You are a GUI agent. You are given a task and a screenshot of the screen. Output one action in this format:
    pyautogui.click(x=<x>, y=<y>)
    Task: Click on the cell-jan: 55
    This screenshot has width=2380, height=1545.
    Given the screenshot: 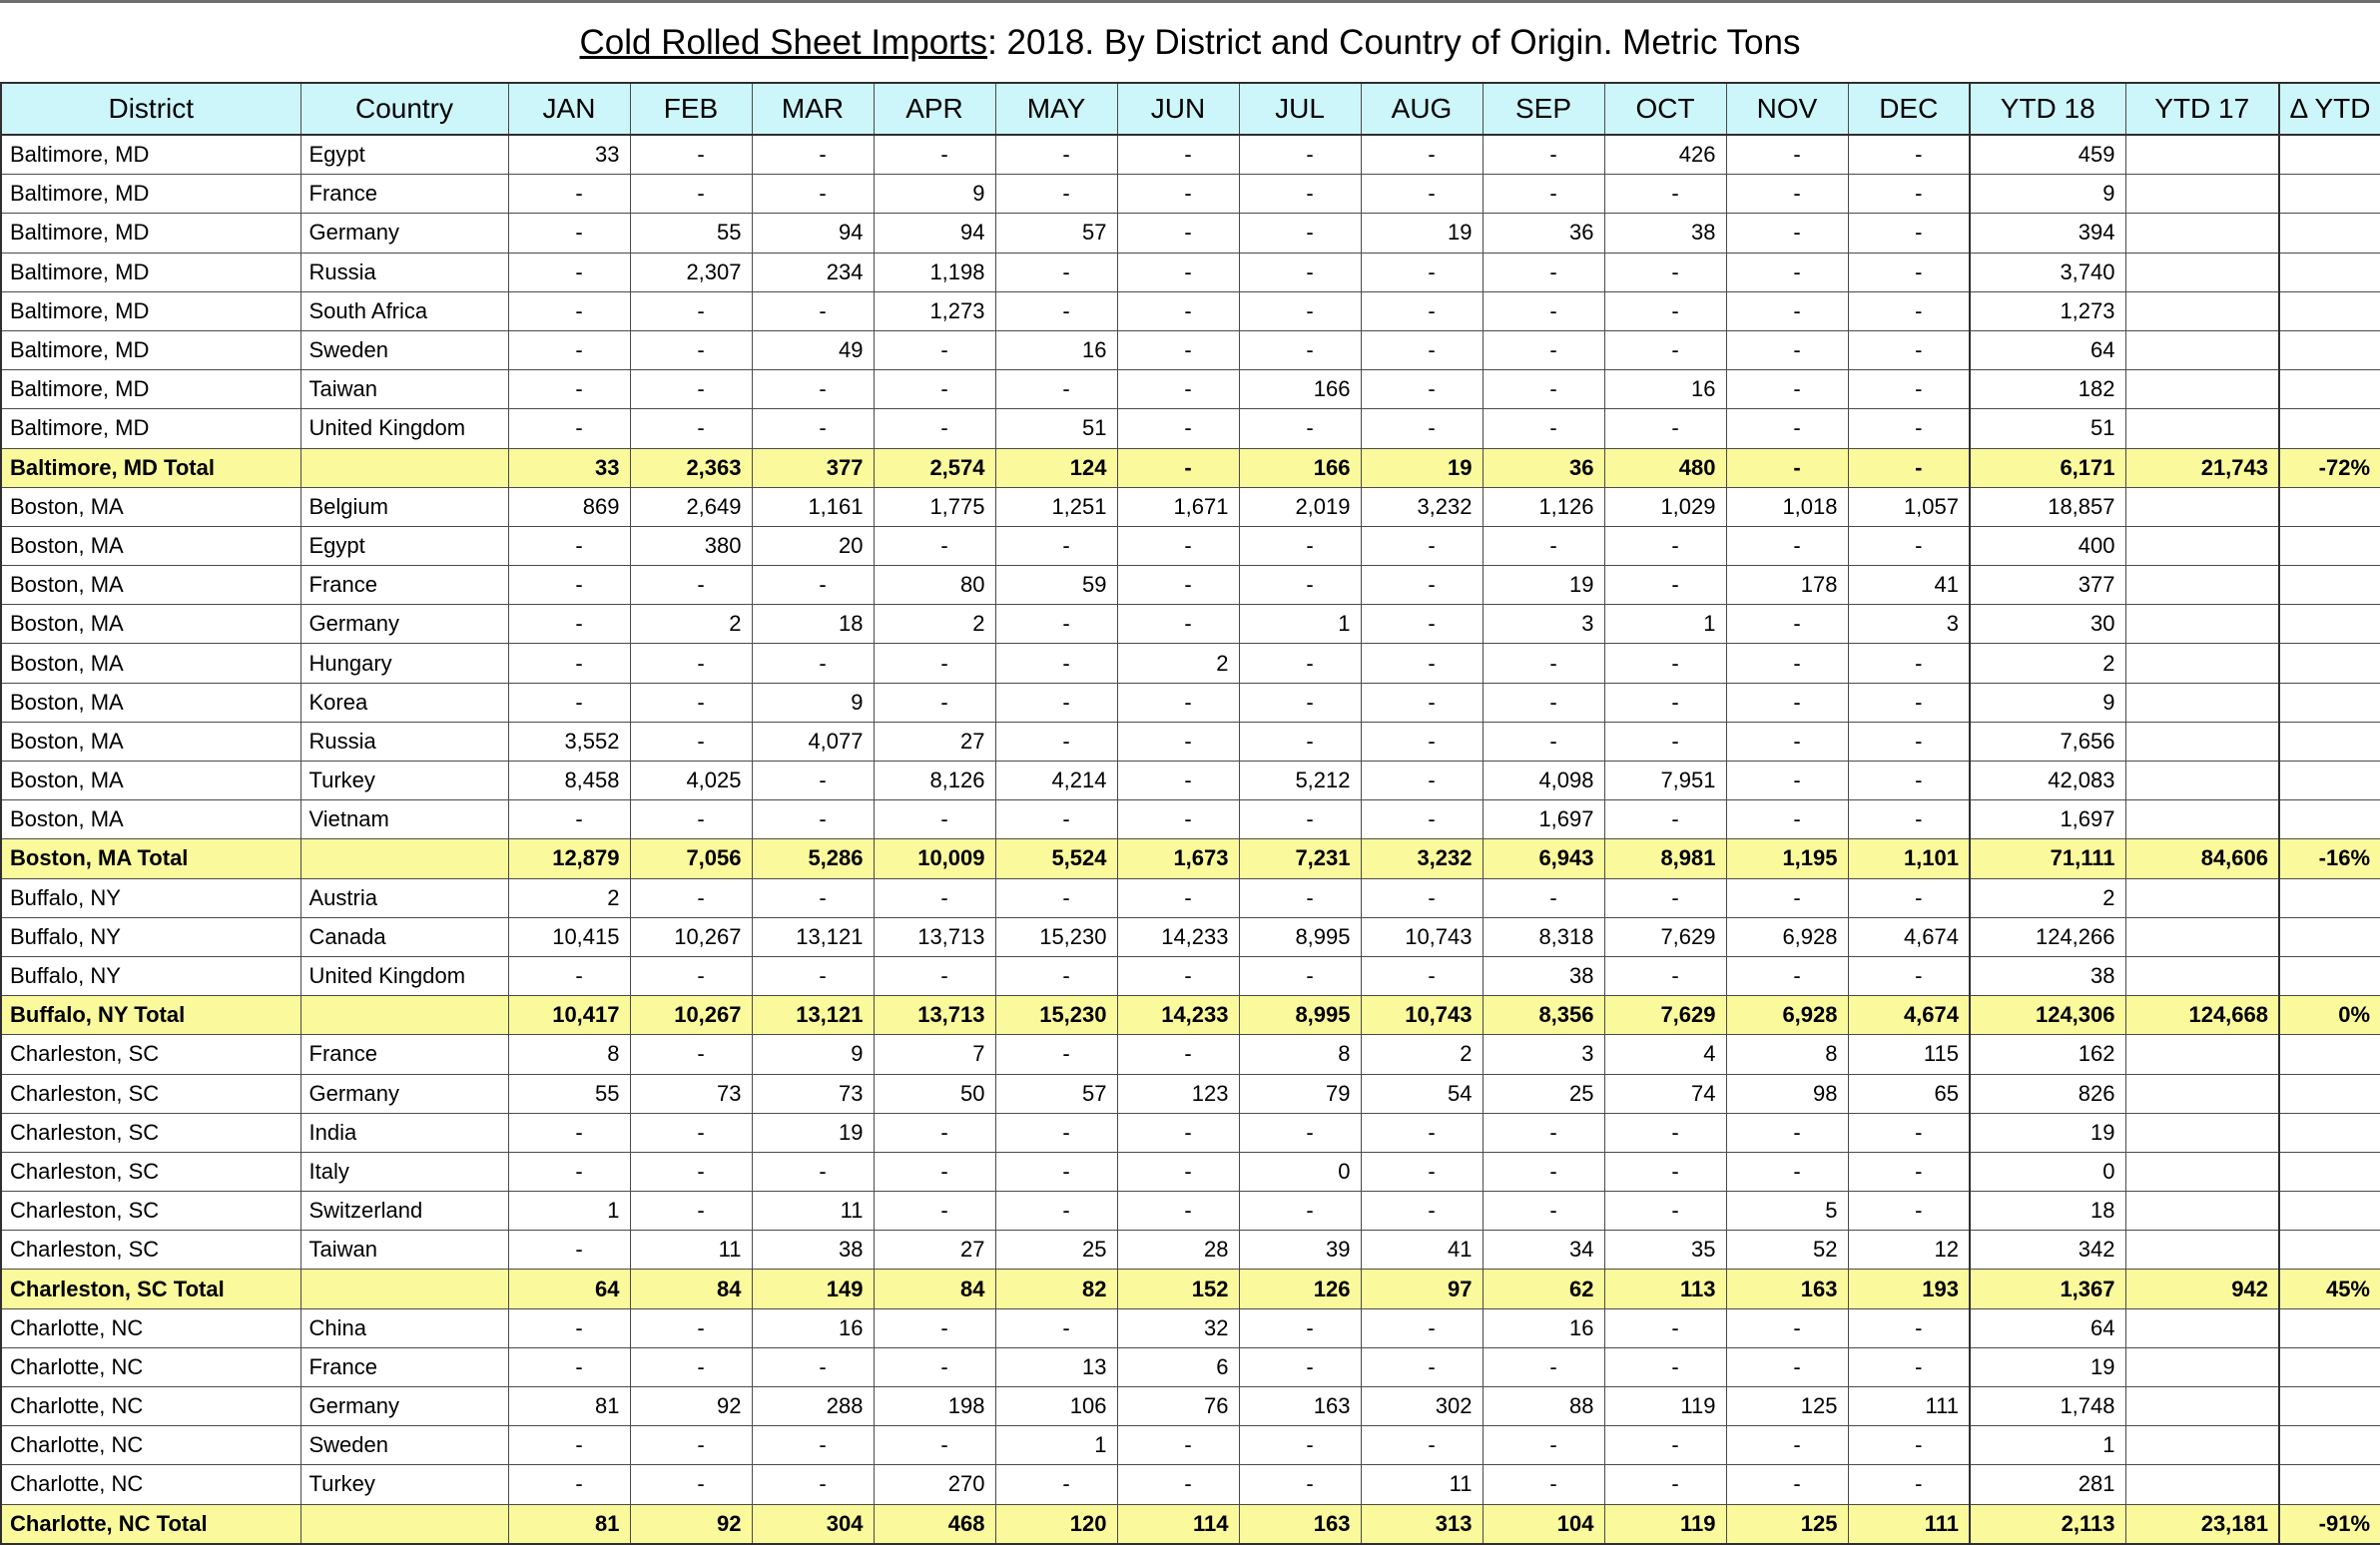 What is the action you would take?
    pyautogui.click(x=569, y=1094)
    